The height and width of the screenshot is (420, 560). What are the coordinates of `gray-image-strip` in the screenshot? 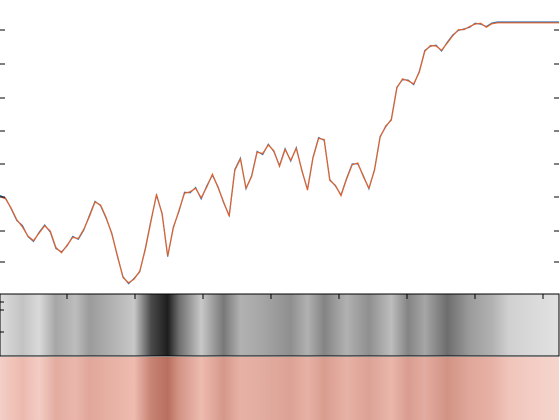 It's located at (279, 325).